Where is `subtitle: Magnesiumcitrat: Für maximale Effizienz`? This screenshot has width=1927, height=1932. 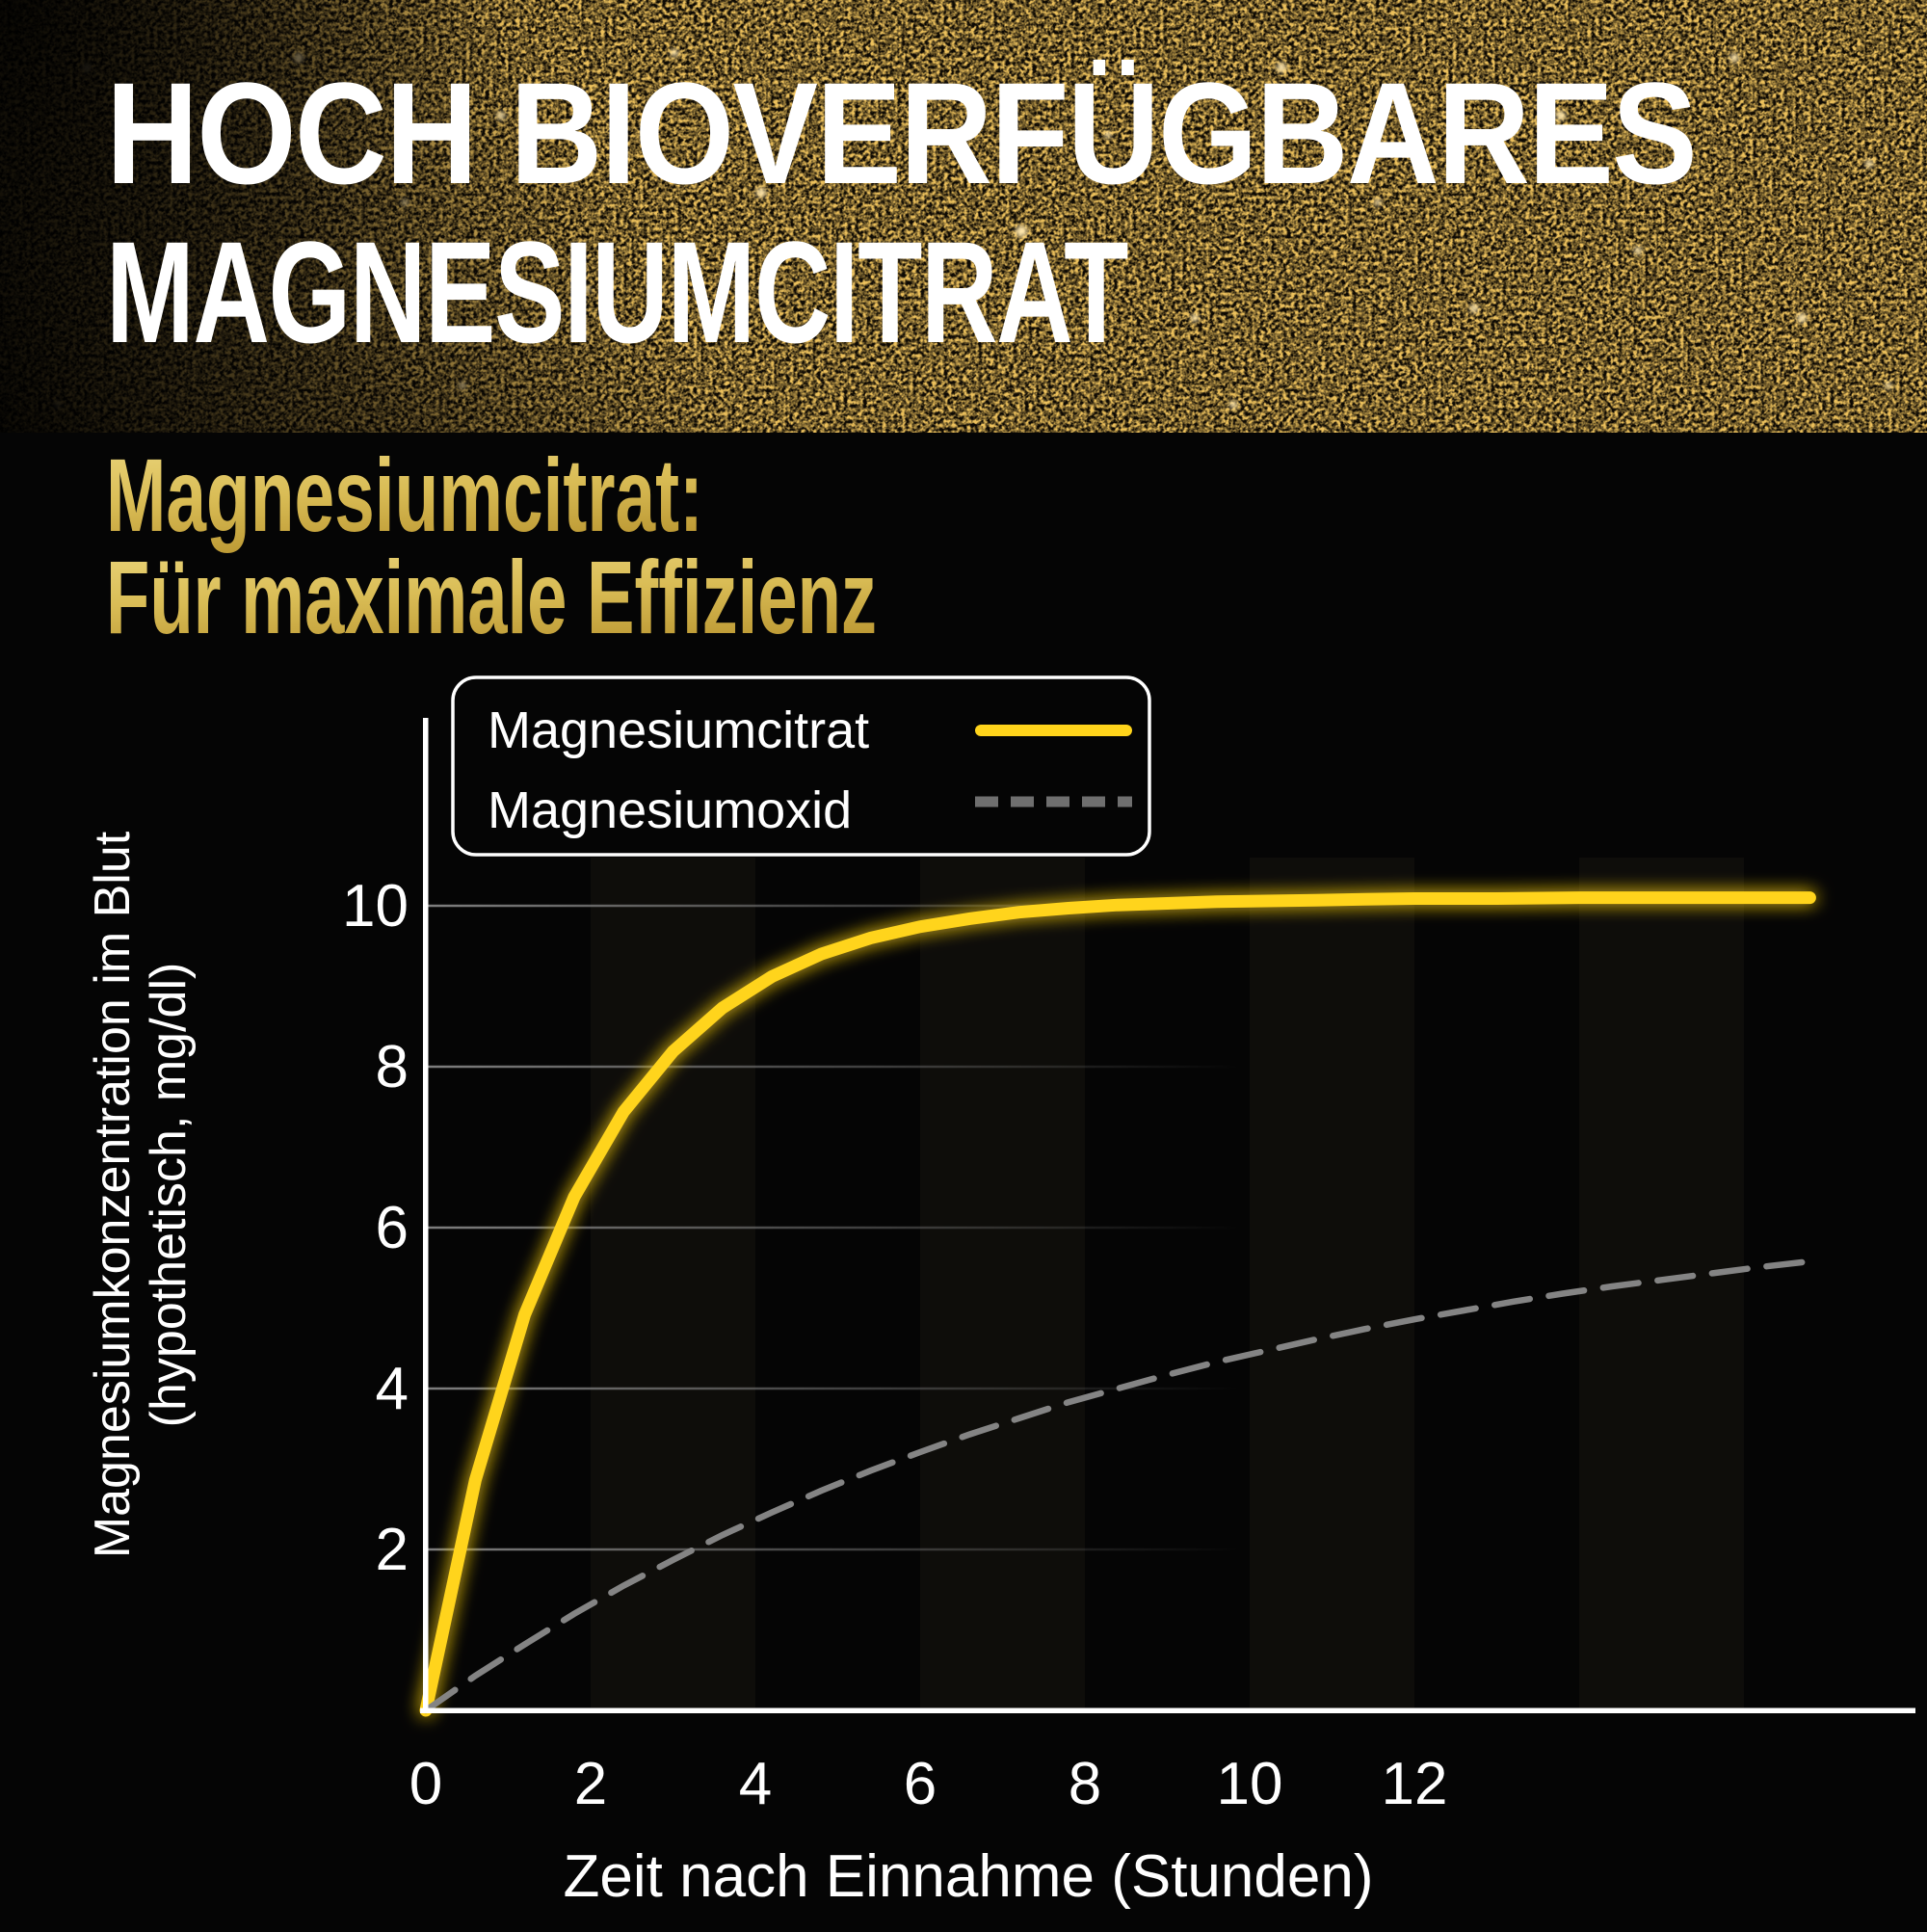
subtitle: Magnesiumcitrat: Für maximale Effizienz is located at coordinates (492, 546).